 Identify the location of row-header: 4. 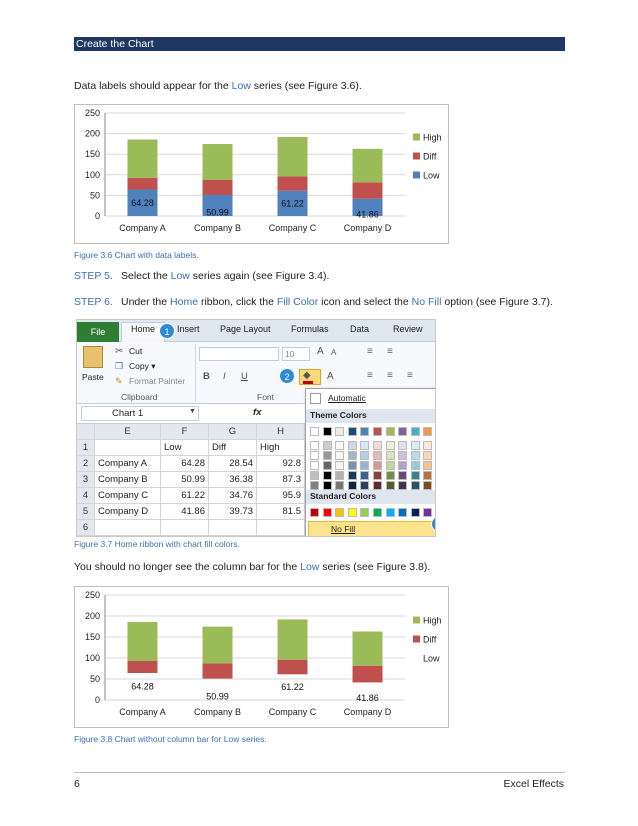
(86, 496).